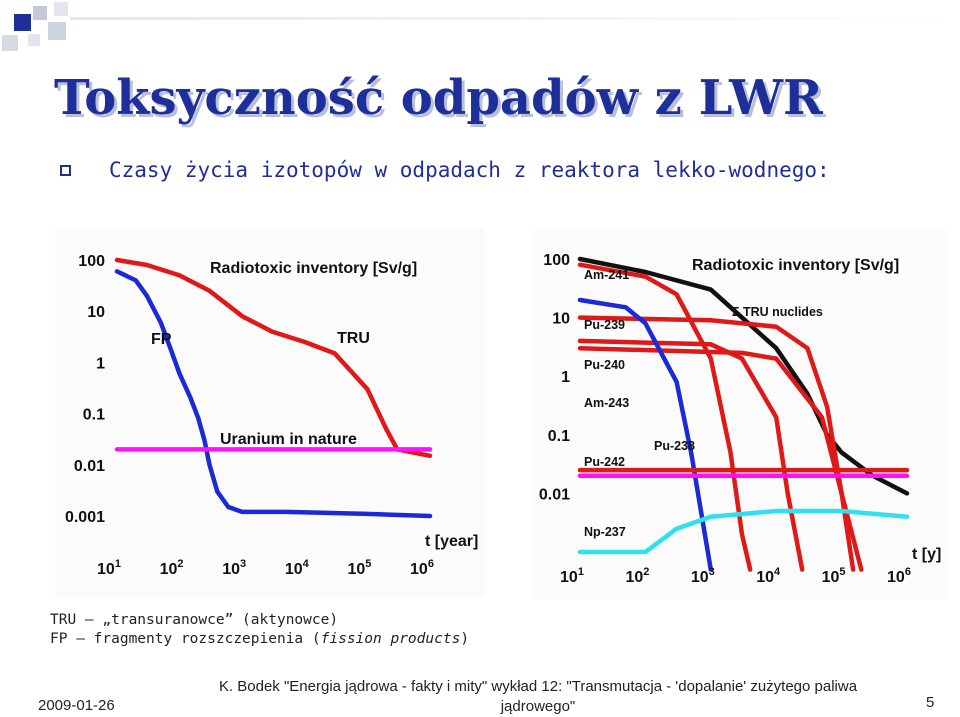  Describe the element at coordinates (65, 170) in the screenshot. I see `square-bullet-icon` at that location.